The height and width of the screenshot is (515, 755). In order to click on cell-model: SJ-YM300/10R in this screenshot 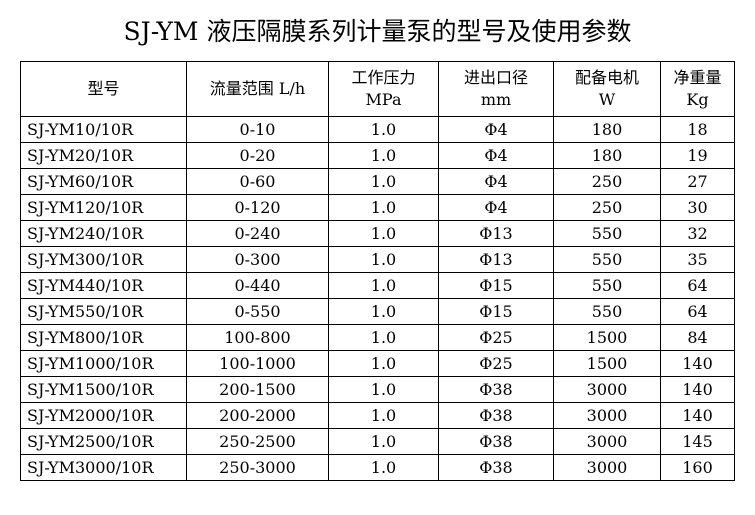, I will do `click(103, 259)`.